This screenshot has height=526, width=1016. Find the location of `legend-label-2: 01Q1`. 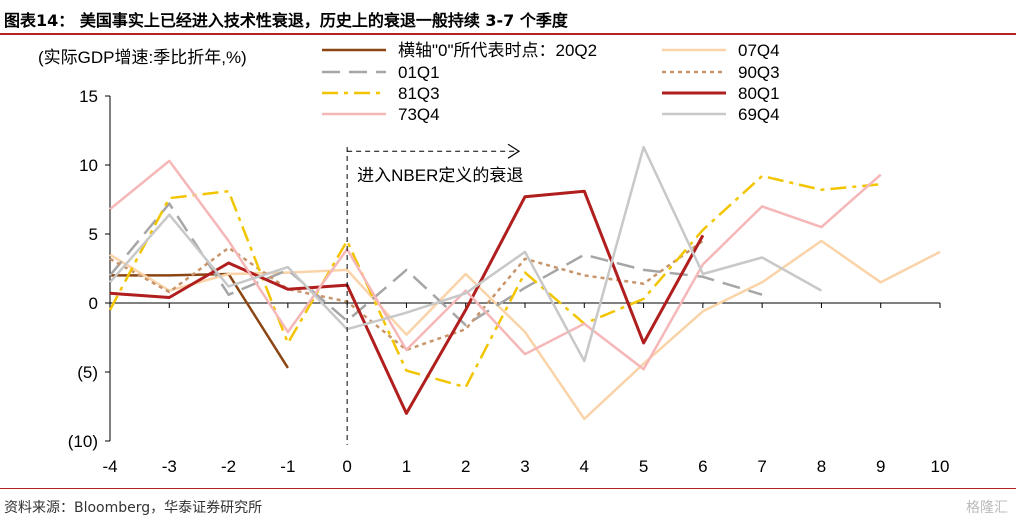

legend-label-2: 01Q1 is located at coordinates (419, 72).